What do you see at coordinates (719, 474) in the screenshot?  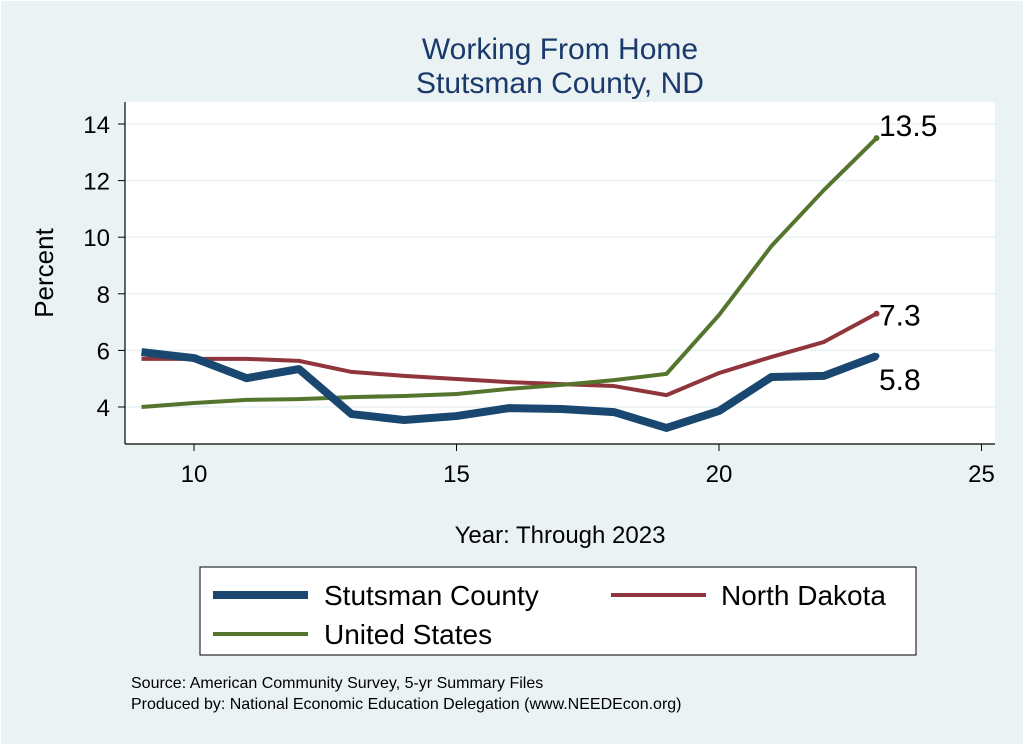 I see `x-tick-label: 20` at bounding box center [719, 474].